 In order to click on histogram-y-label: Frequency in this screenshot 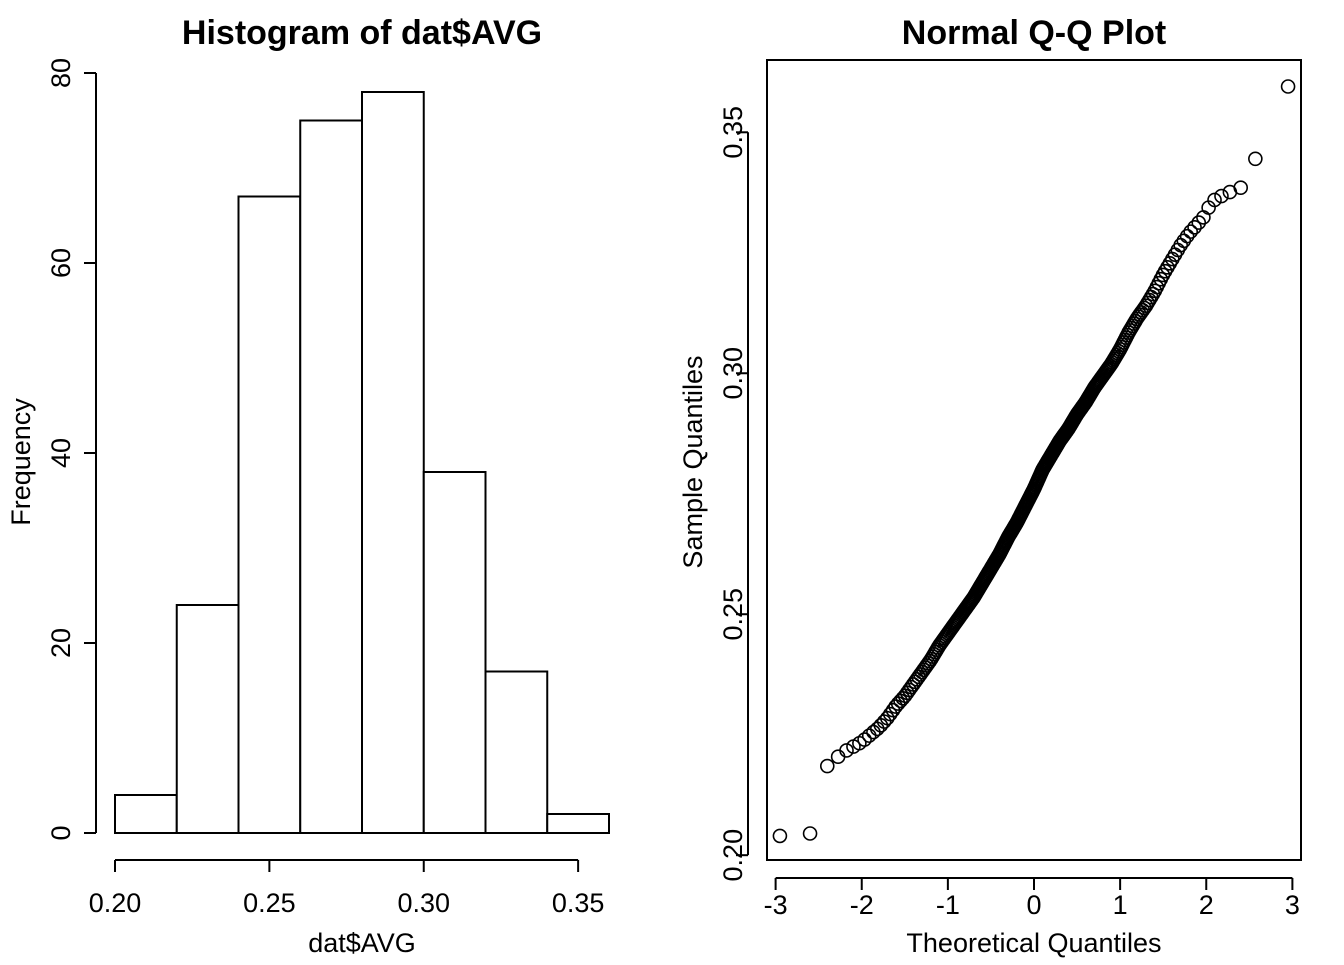, I will do `click(21, 462)`.